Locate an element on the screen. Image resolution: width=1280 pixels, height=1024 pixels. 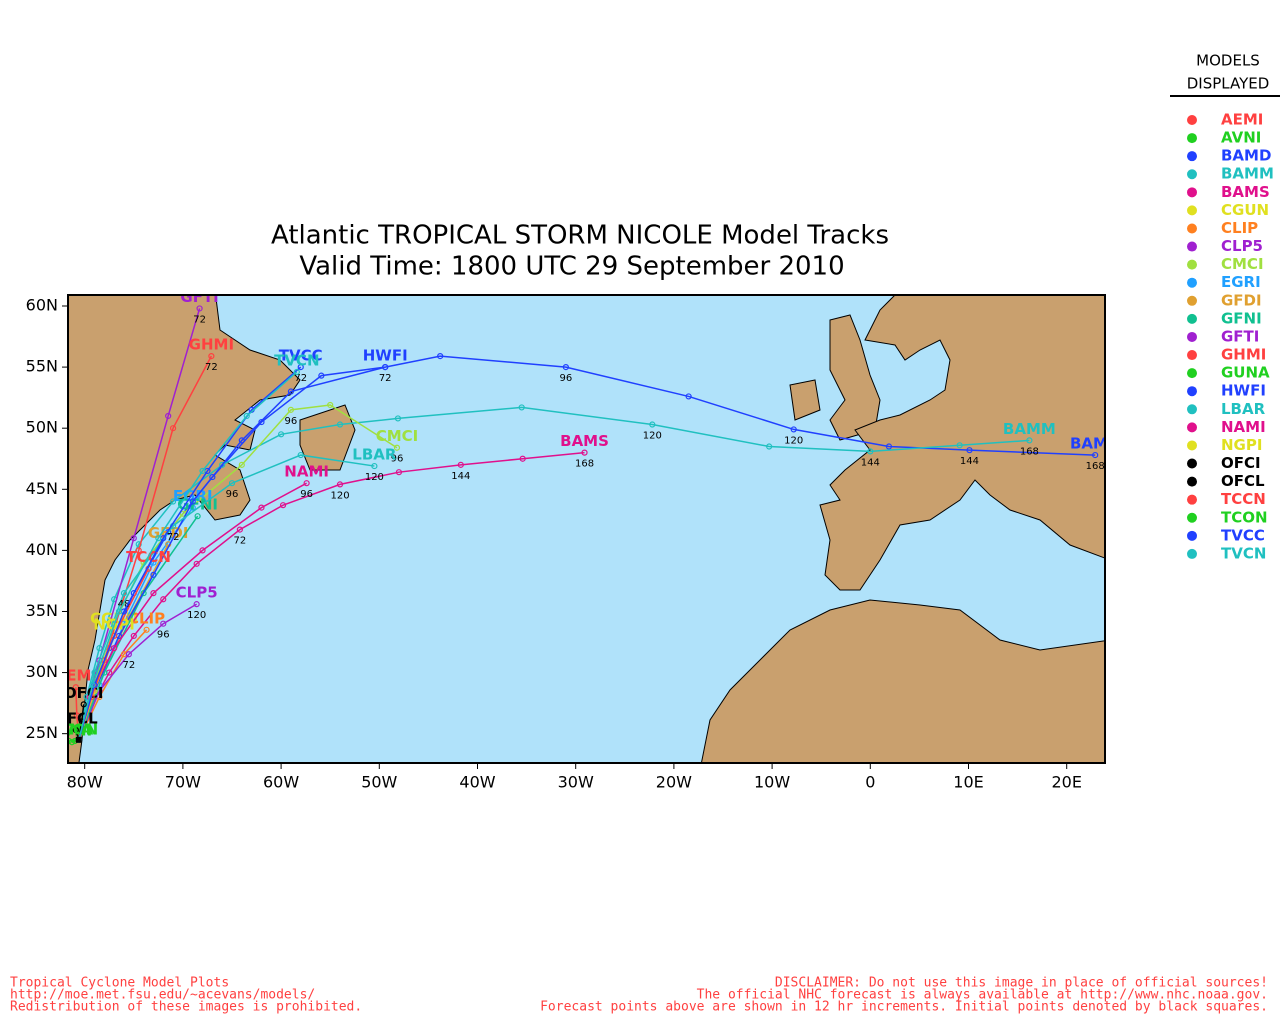
legend-label: BAMS is located at coordinates (1245, 192).